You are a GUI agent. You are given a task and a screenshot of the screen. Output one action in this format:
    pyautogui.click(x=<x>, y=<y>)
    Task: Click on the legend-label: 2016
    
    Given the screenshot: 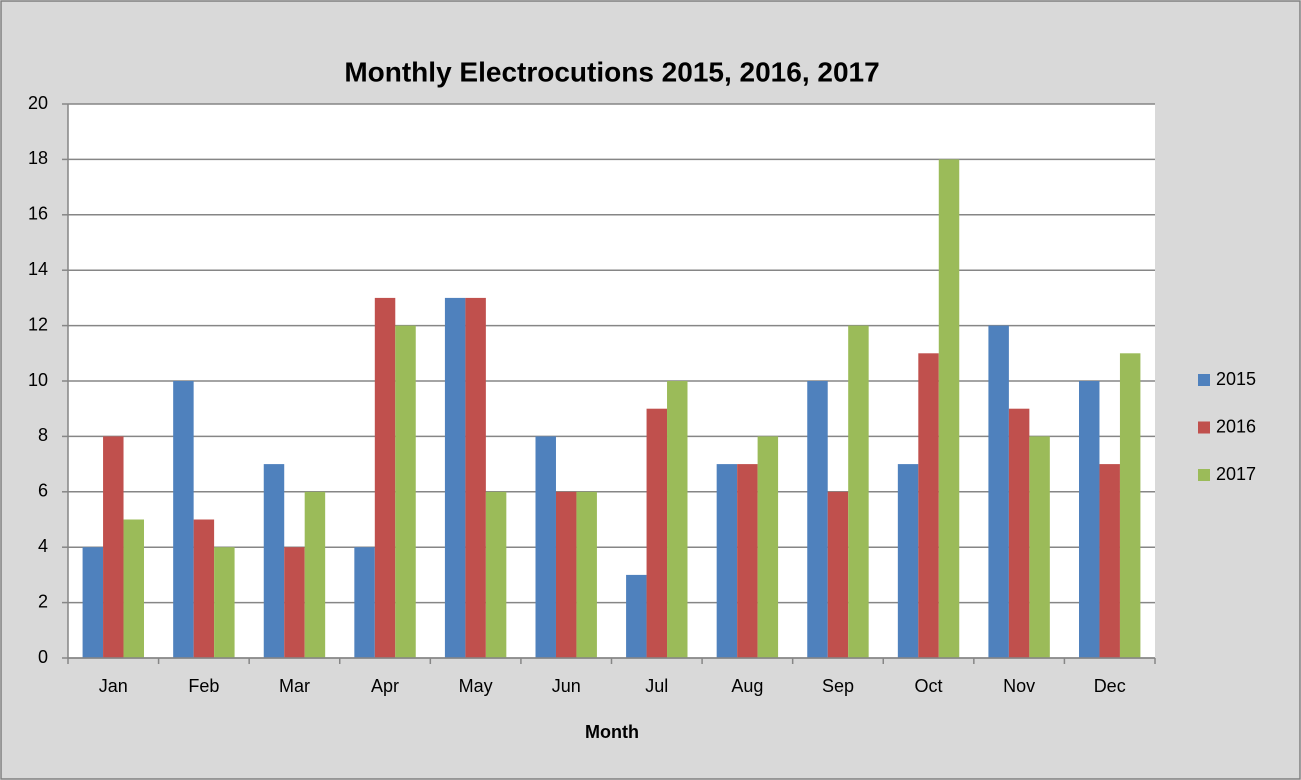 What is the action you would take?
    pyautogui.click(x=1236, y=426)
    